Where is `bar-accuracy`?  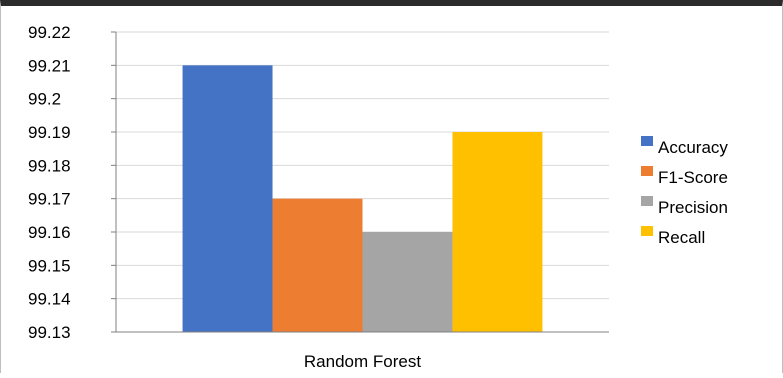 bar-accuracy is located at coordinates (227, 199).